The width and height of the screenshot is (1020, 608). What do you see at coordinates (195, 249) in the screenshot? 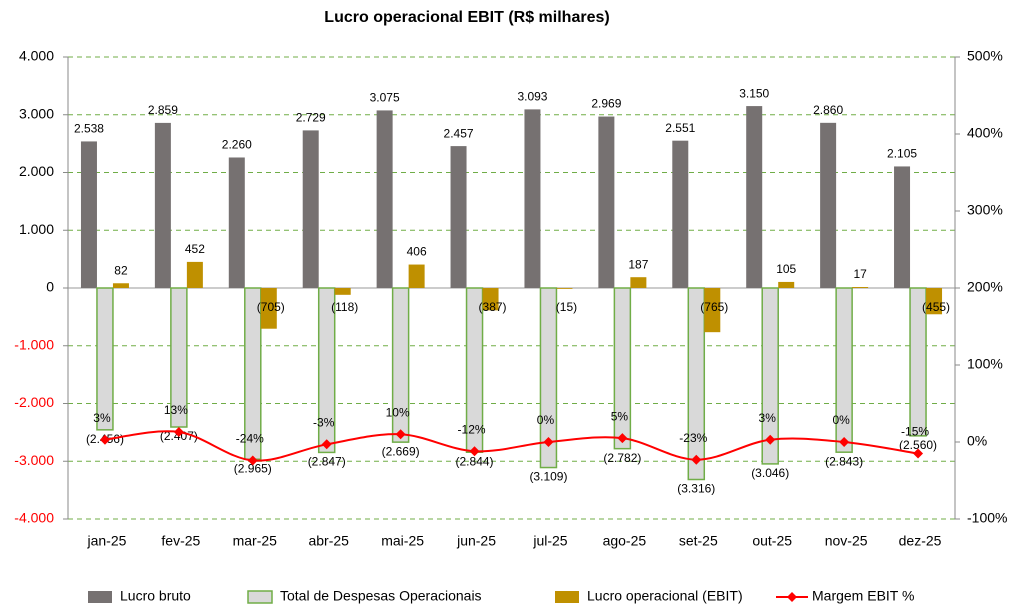
I see `data-label: 452` at bounding box center [195, 249].